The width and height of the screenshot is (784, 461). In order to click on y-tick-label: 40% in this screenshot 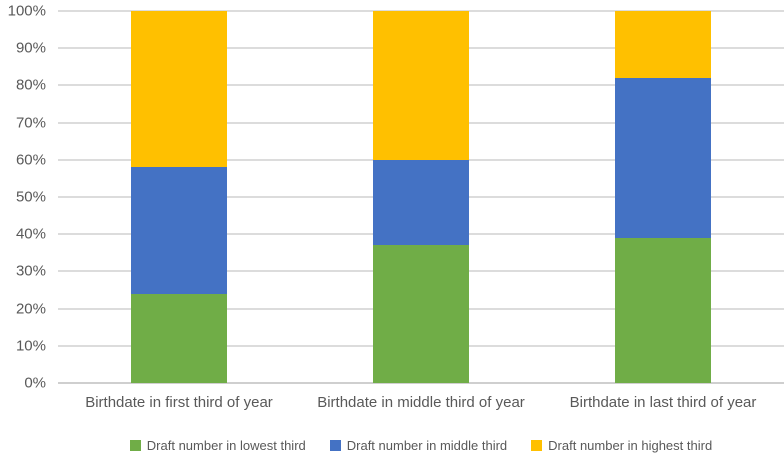, I will do `click(30, 234)`.